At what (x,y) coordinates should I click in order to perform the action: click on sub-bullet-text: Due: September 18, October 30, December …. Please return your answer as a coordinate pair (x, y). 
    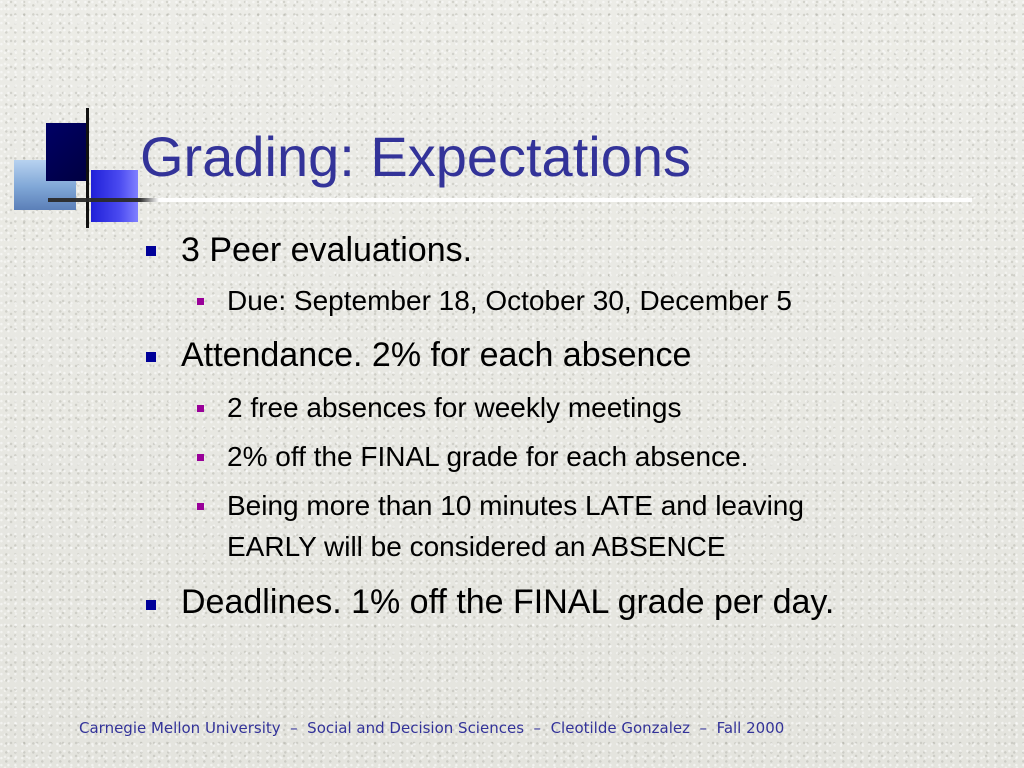
    Looking at the image, I should click on (509, 300).